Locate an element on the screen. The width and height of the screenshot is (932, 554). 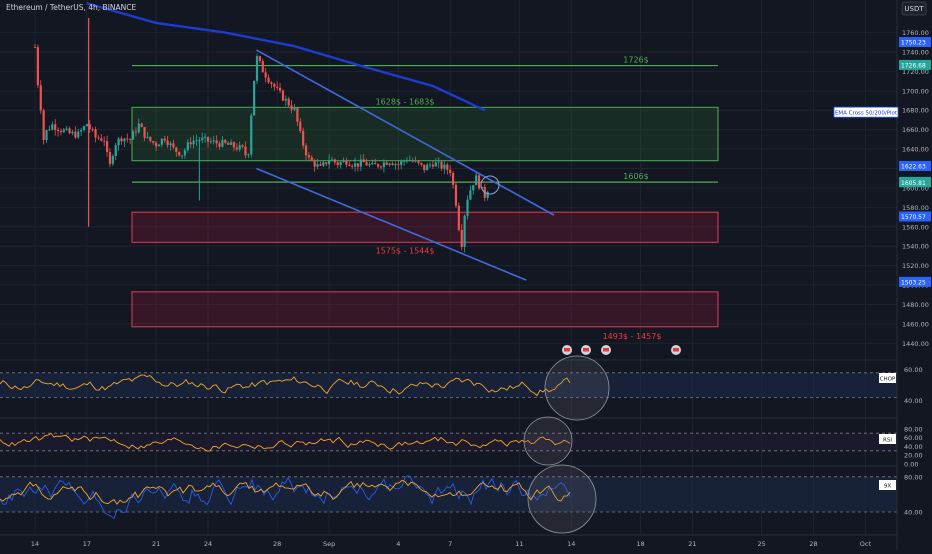
osc-badge is located at coordinates (887, 439).